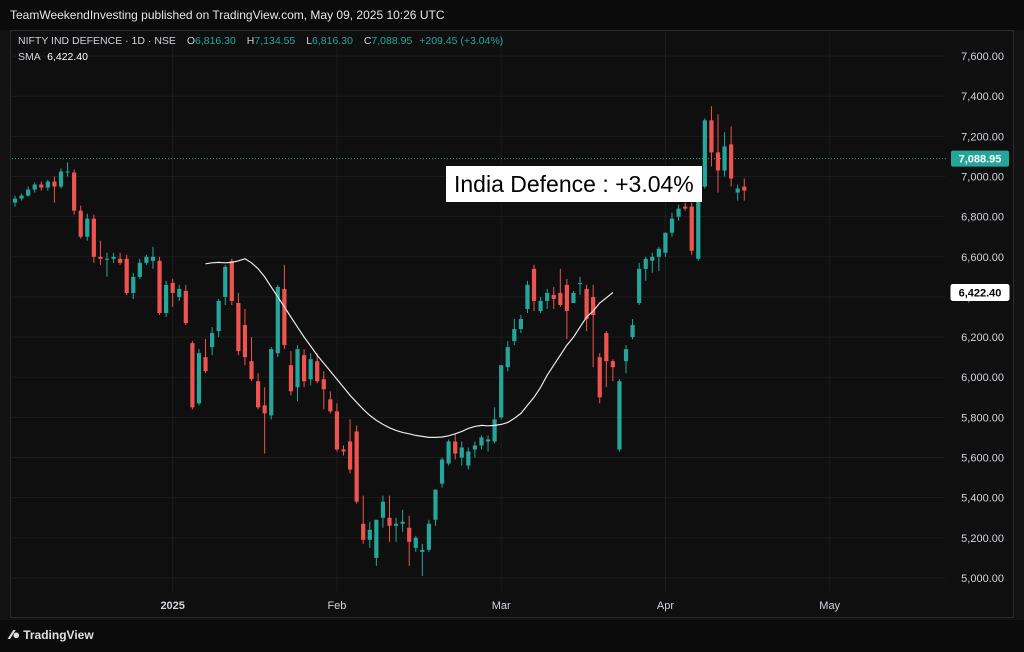 The height and width of the screenshot is (652, 1024). I want to click on y-tick-label: 6,000.00, so click(982, 378).